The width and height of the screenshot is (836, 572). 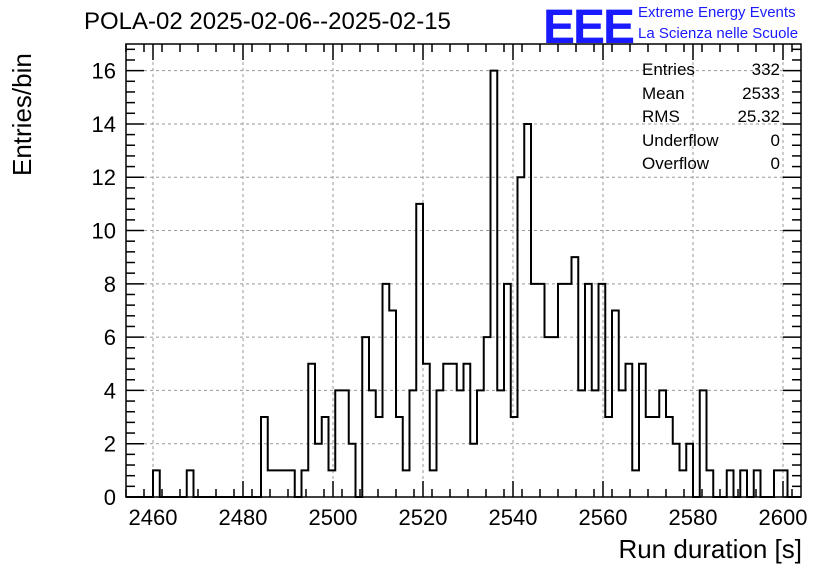 I want to click on logo-text-line1: Extreme Energy Events, so click(x=717, y=12).